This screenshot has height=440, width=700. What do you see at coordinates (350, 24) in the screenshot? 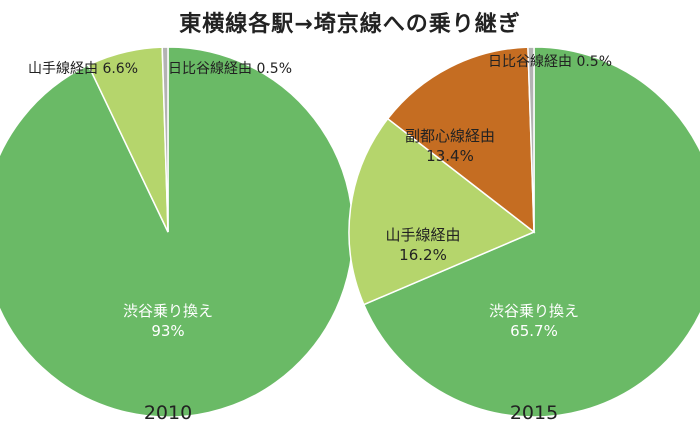
I see `chart-title: 東横線各駅→埼京線への乗り継ぎ` at bounding box center [350, 24].